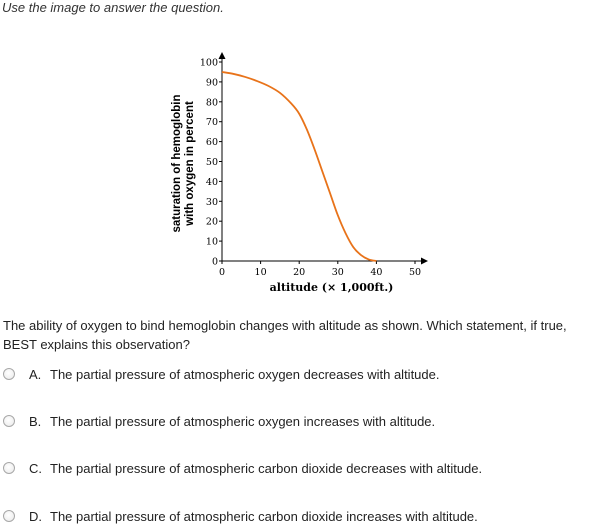 This screenshot has width=599, height=530. I want to click on y-axis-ticks: 0 10 20 30 40 50 60 70 80 90 100, so click(211, 163).